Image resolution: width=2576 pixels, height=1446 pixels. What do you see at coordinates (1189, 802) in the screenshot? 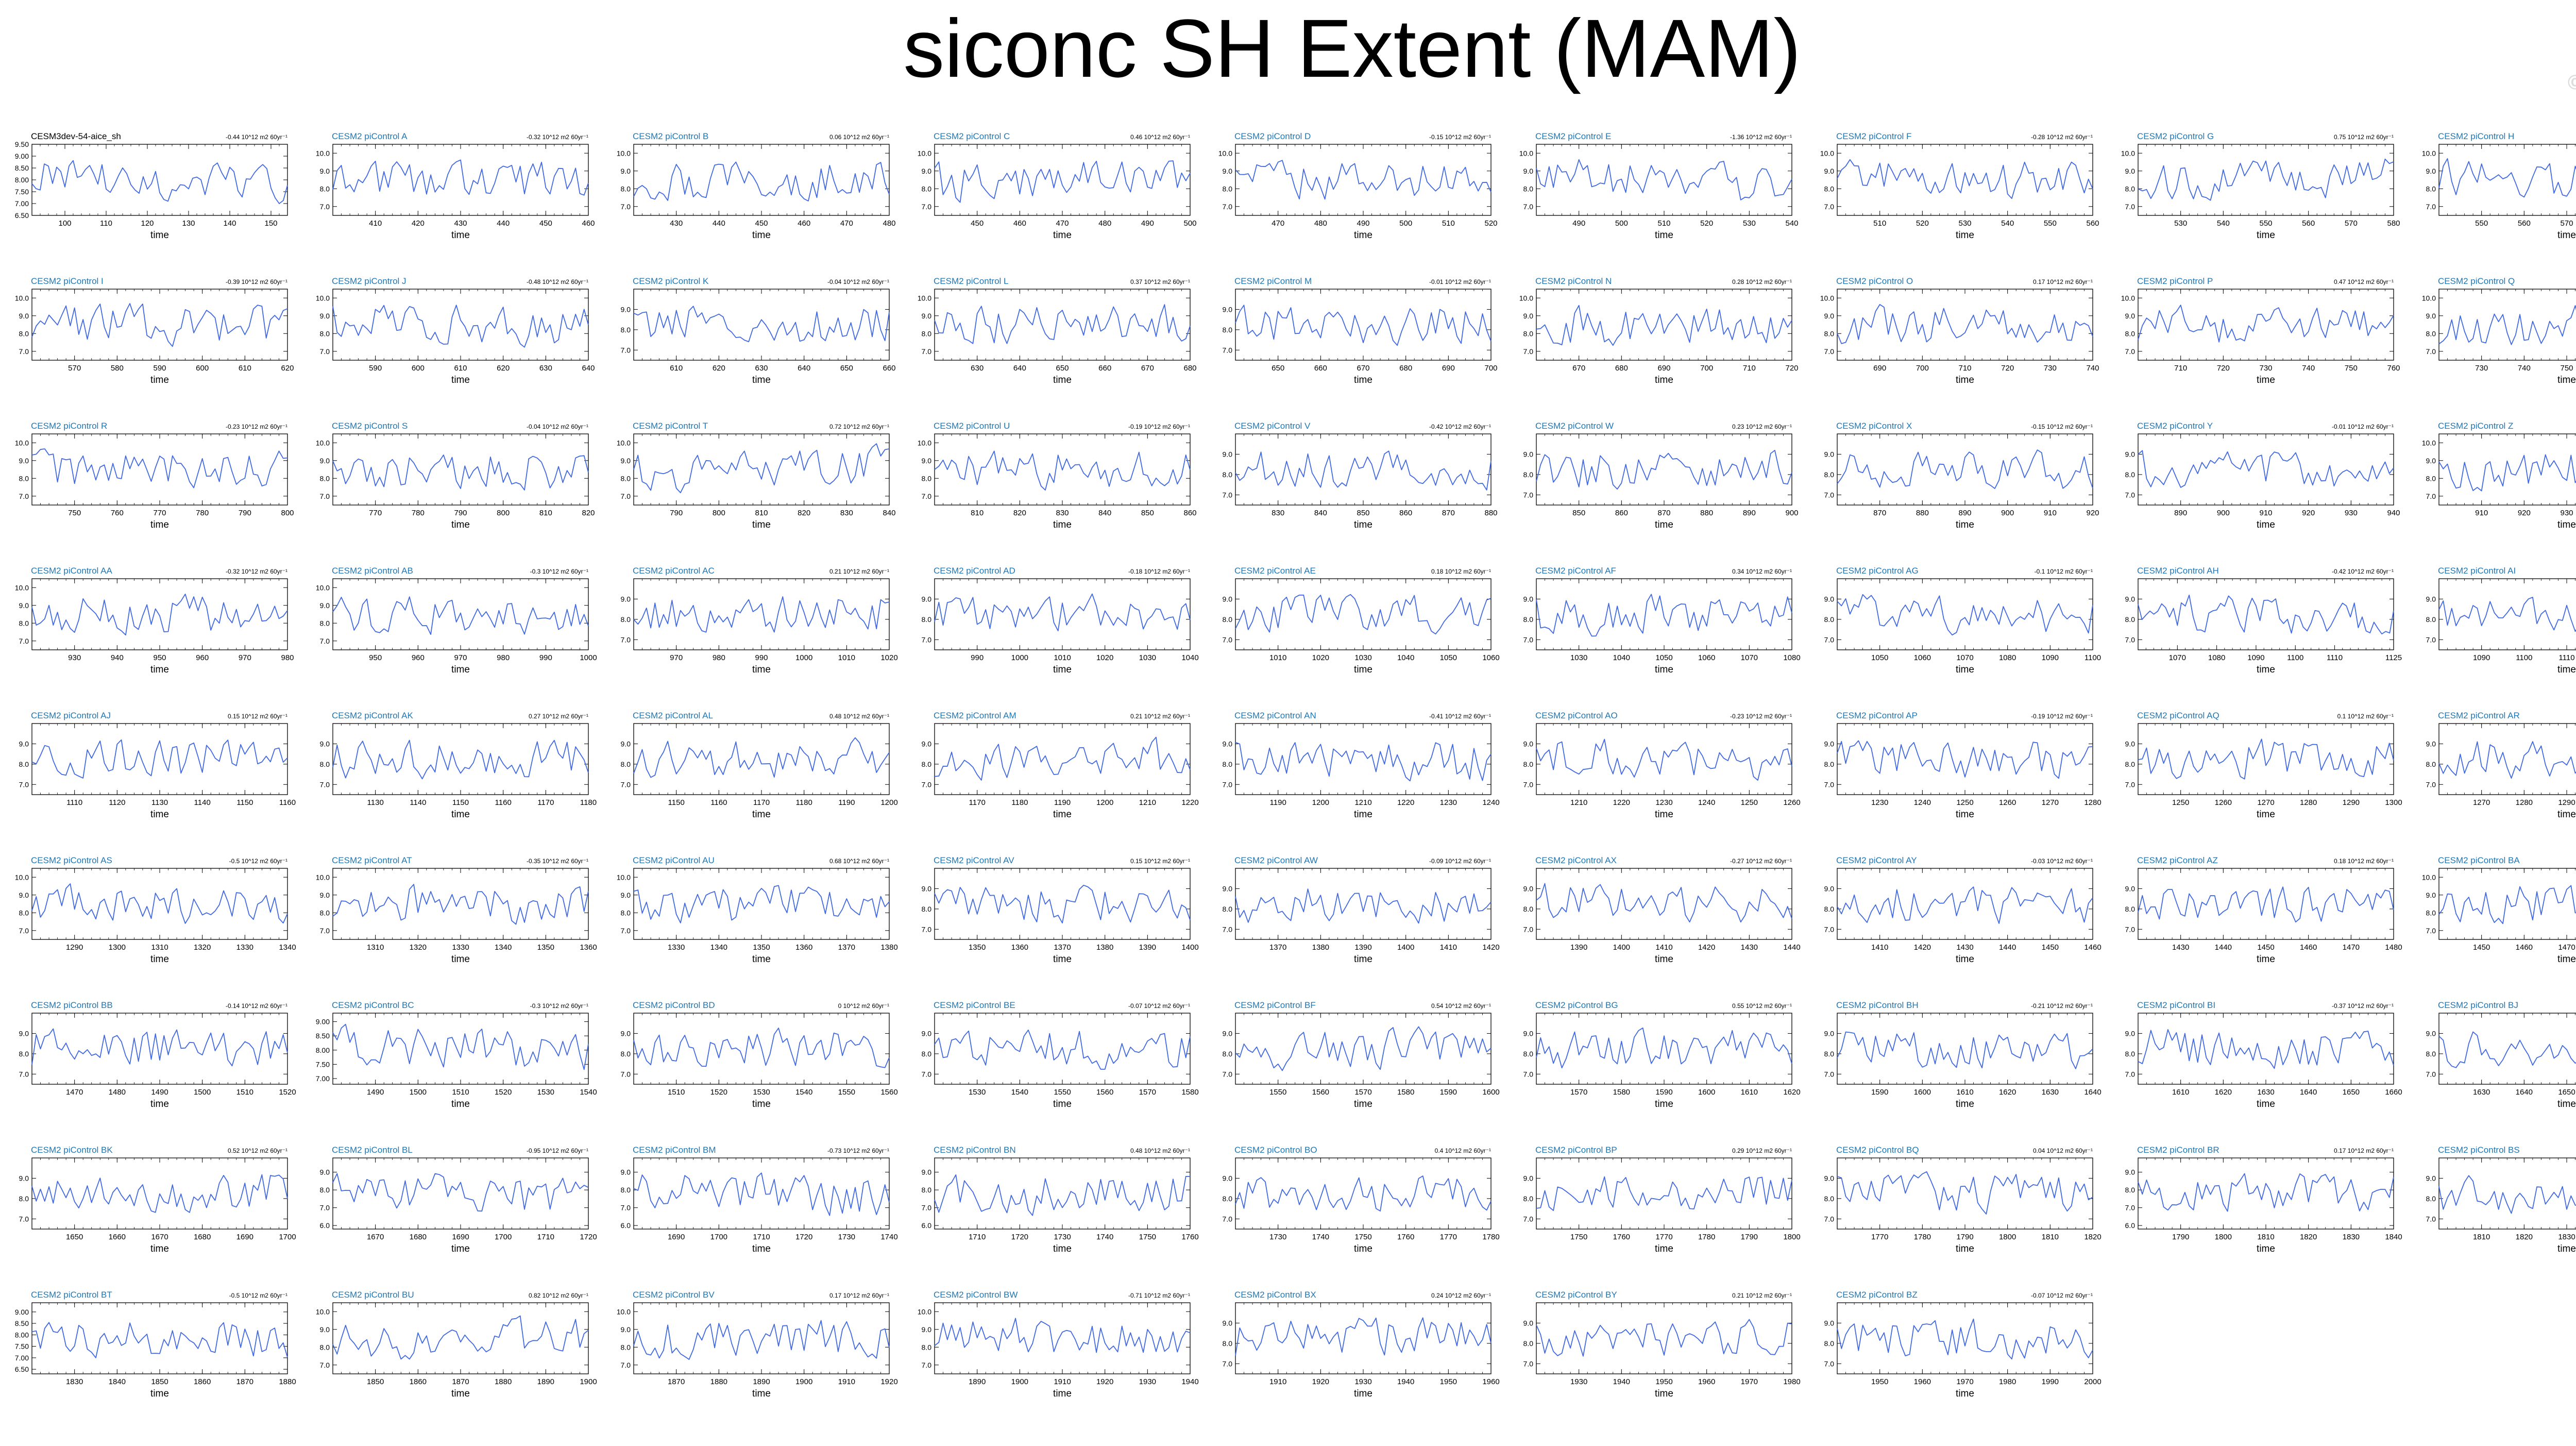
I see `x-tick-label: 1220` at bounding box center [1189, 802].